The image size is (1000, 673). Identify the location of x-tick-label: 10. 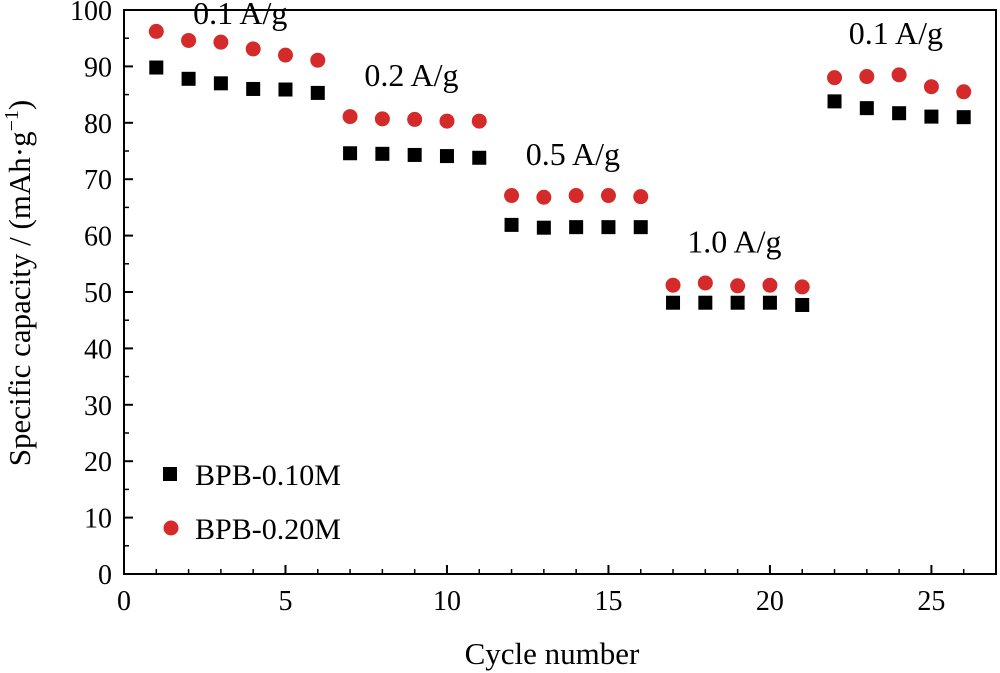
(447, 601).